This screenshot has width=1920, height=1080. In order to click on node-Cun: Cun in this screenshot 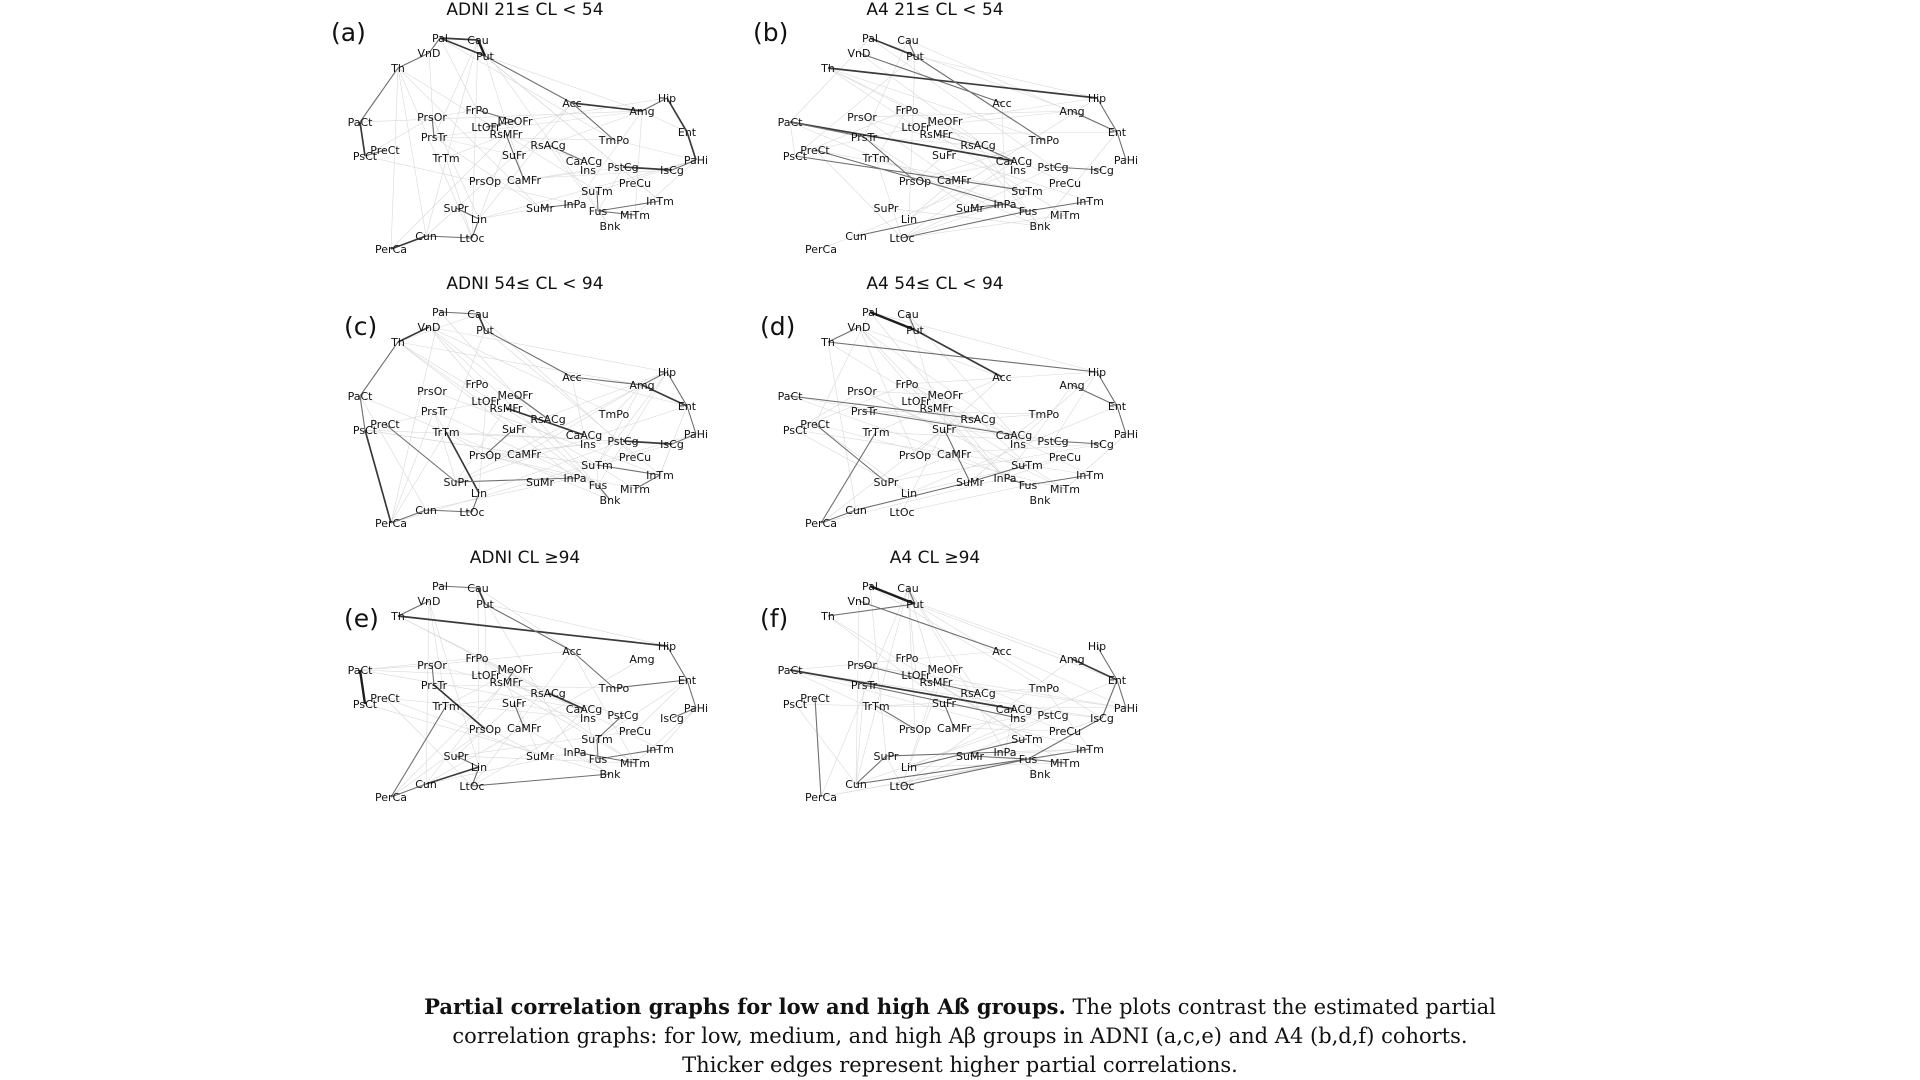, I will do `click(856, 784)`.